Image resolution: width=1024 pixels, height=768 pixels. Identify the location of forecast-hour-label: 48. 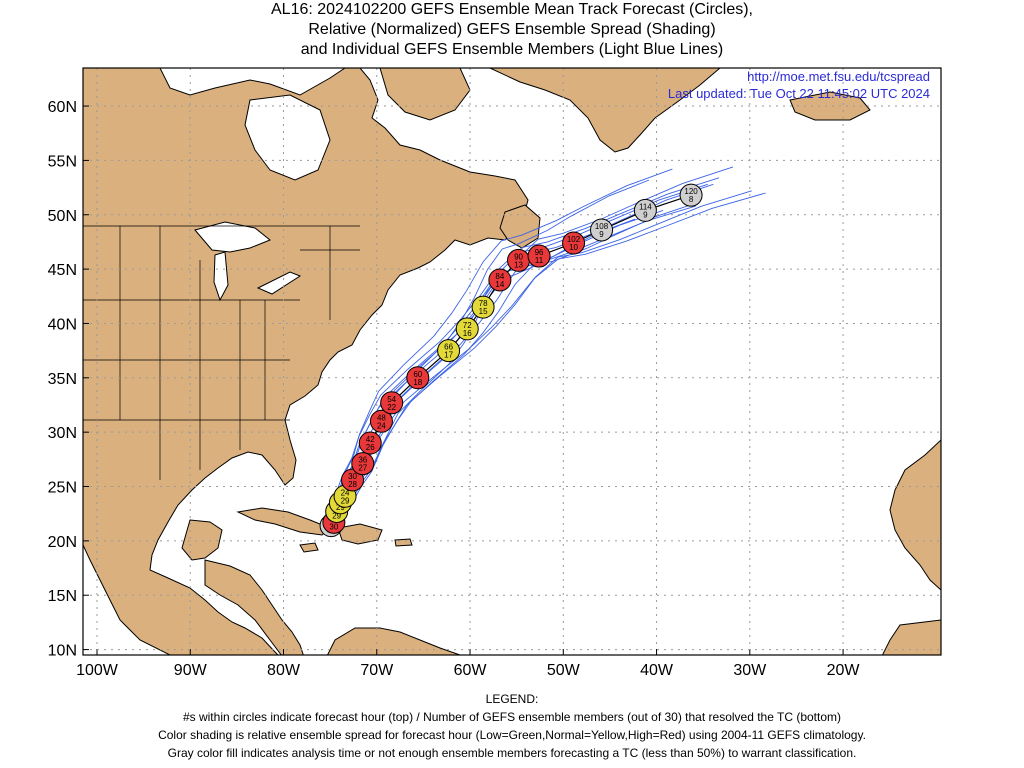
(381, 417).